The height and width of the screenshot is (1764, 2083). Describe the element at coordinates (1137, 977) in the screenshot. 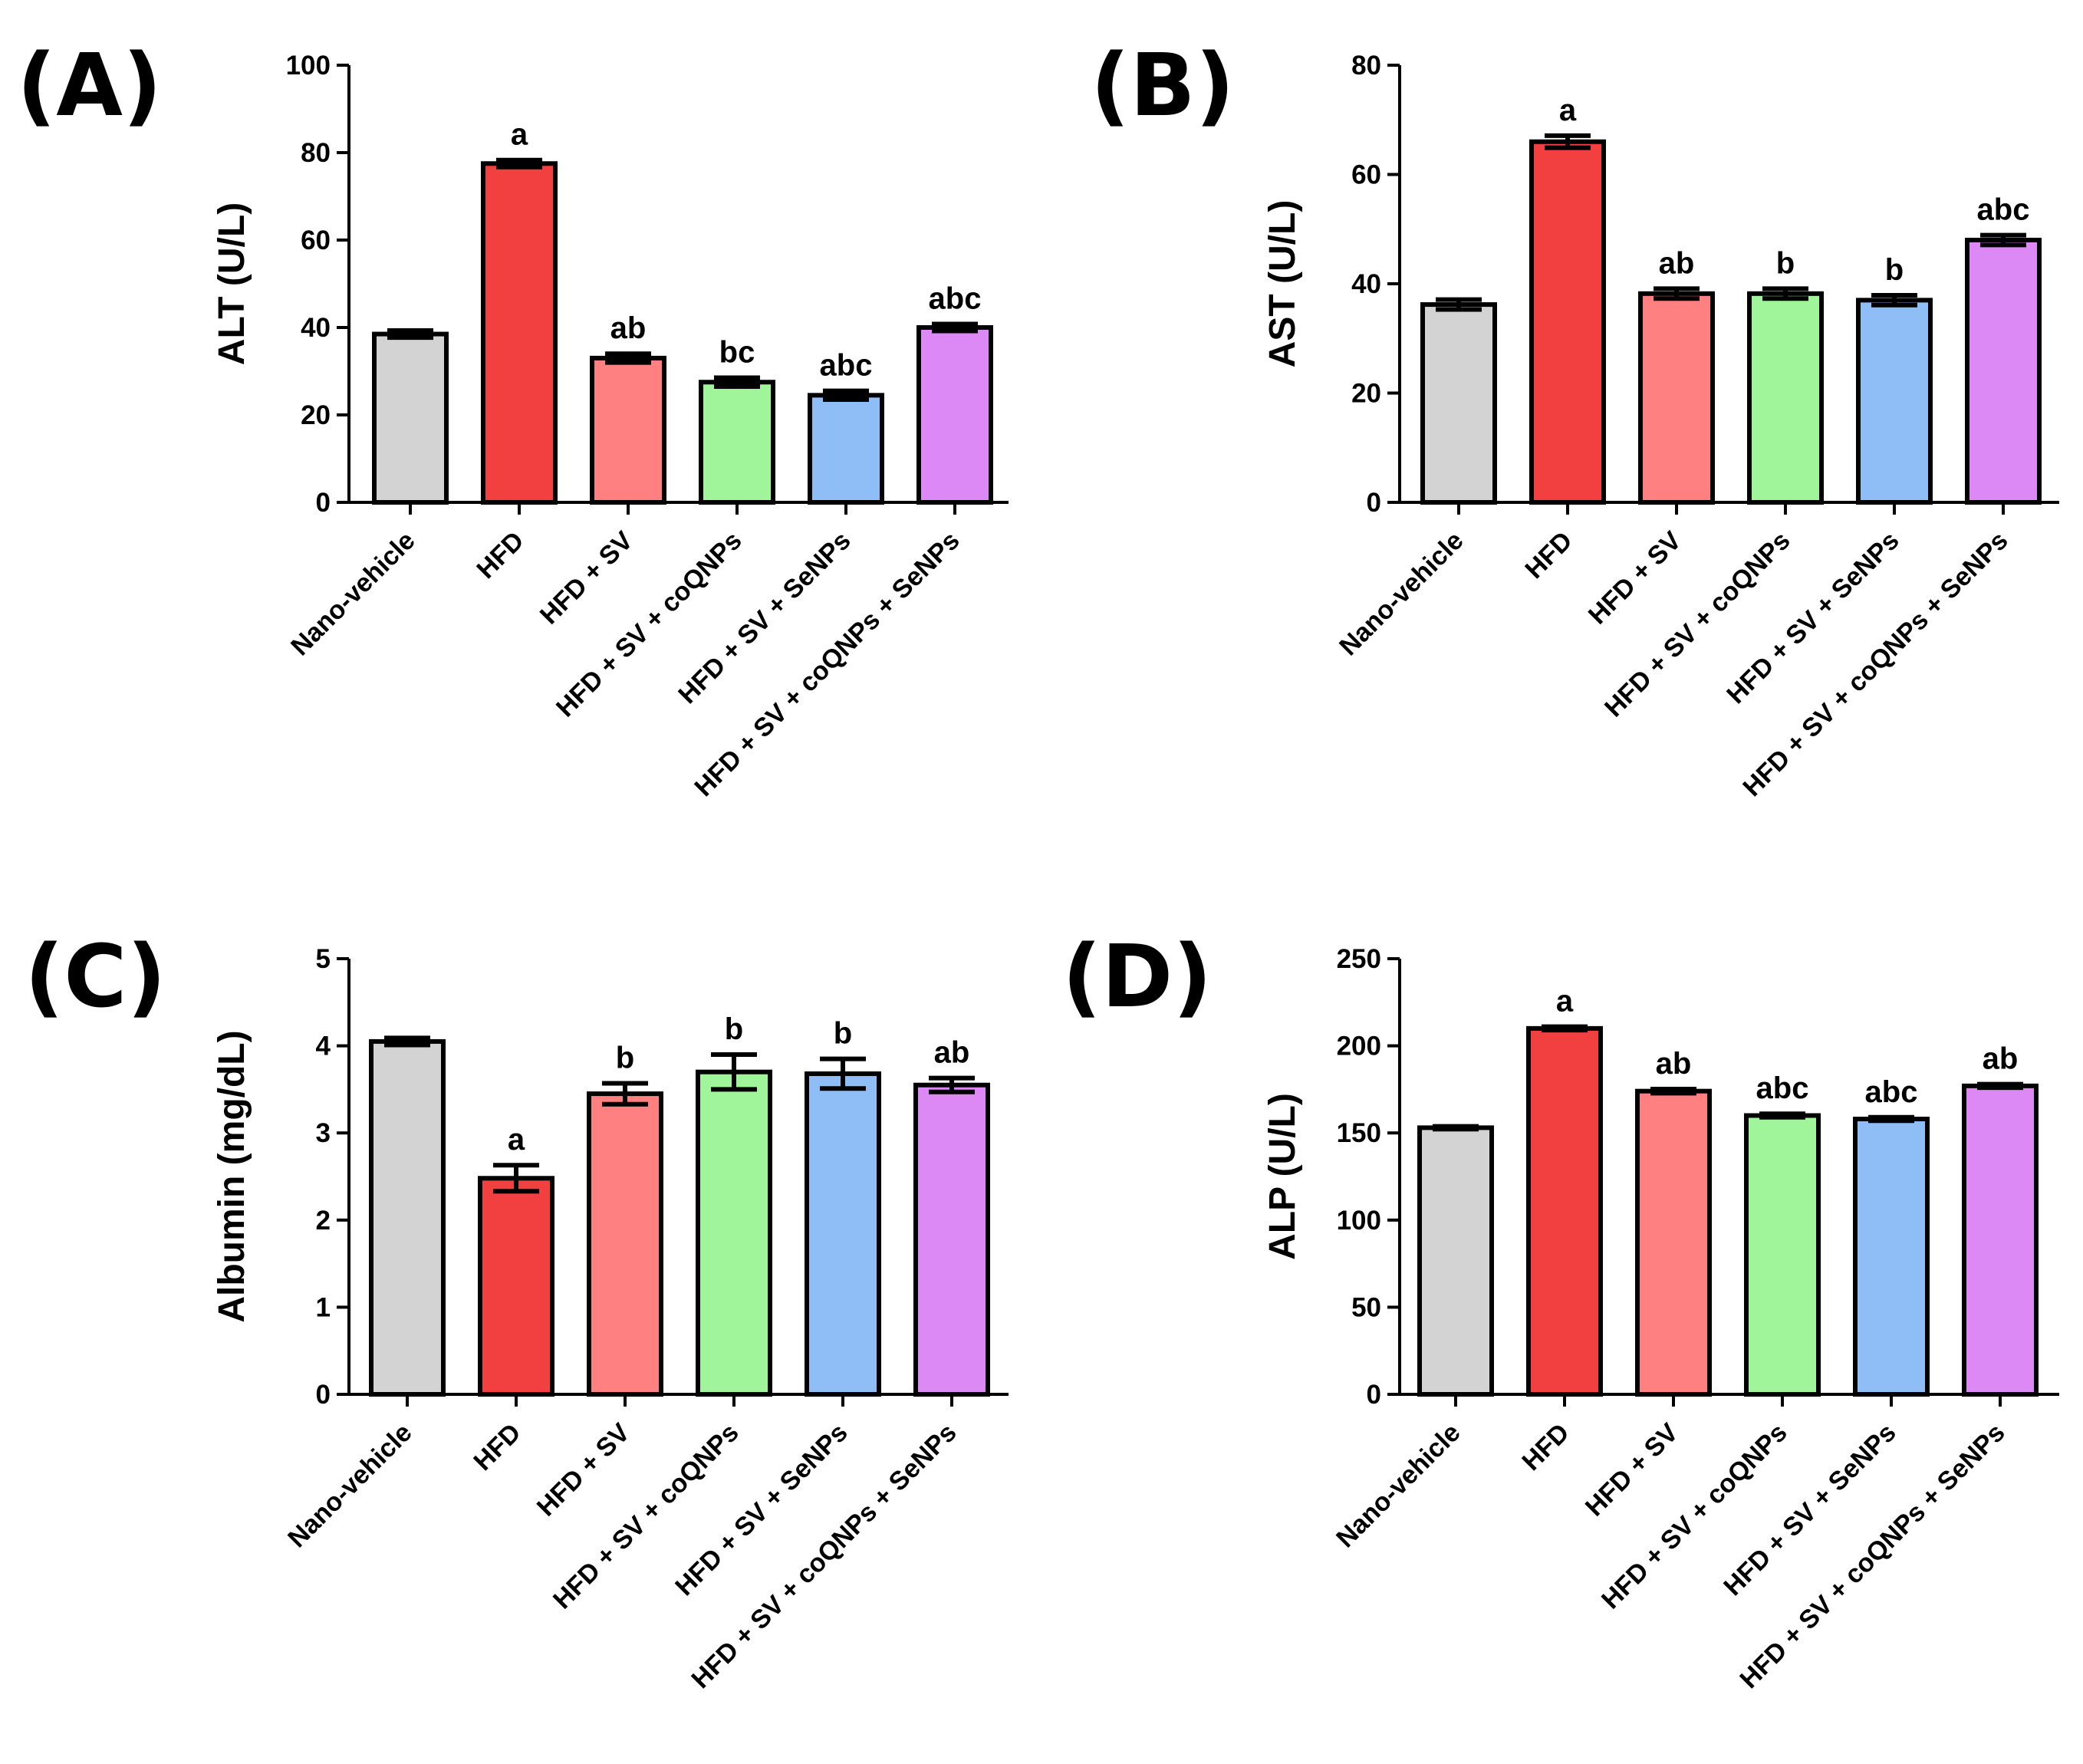

I see `panel-letter: (D)` at that location.